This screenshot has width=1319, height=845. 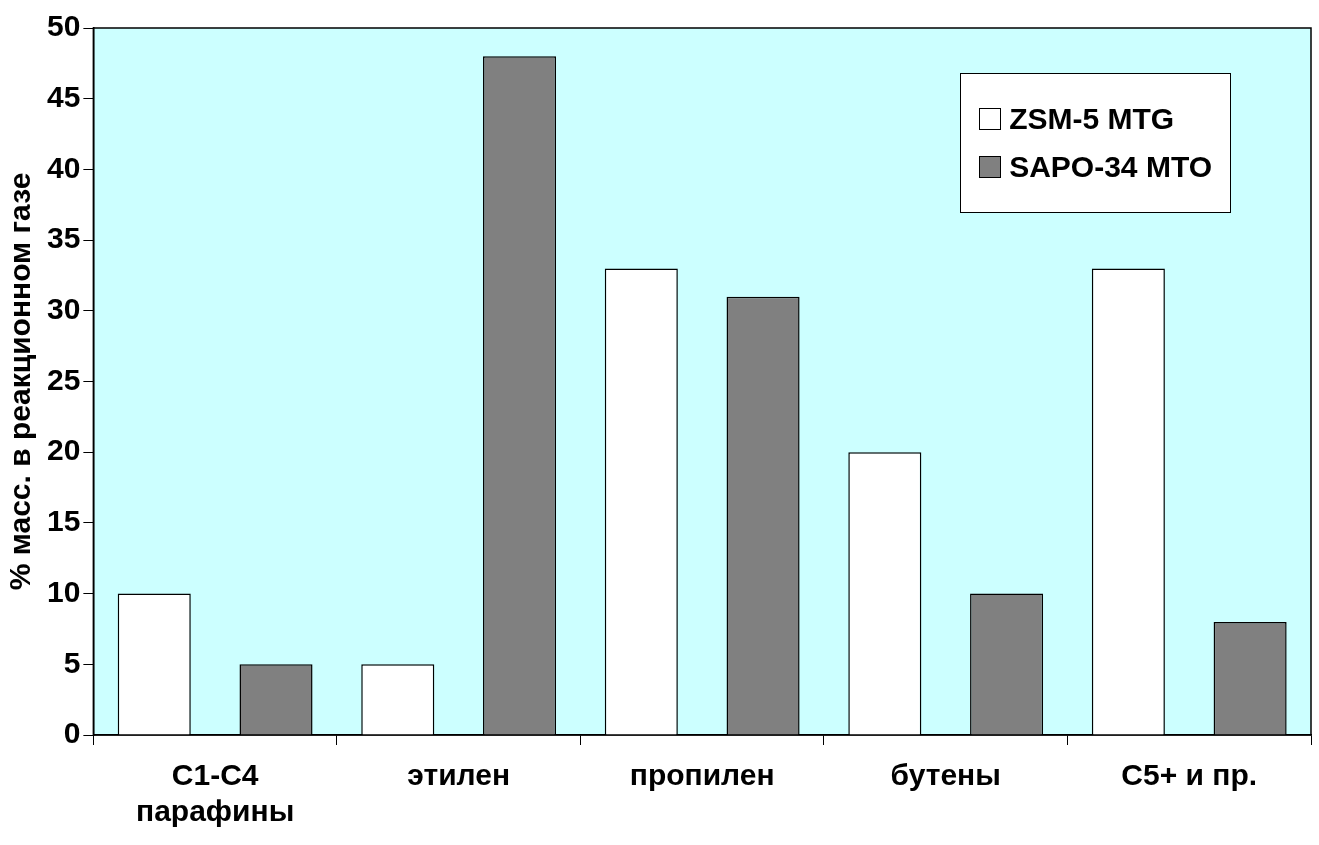 What do you see at coordinates (63, 167) in the screenshot?
I see `y-tick-label: 40` at bounding box center [63, 167].